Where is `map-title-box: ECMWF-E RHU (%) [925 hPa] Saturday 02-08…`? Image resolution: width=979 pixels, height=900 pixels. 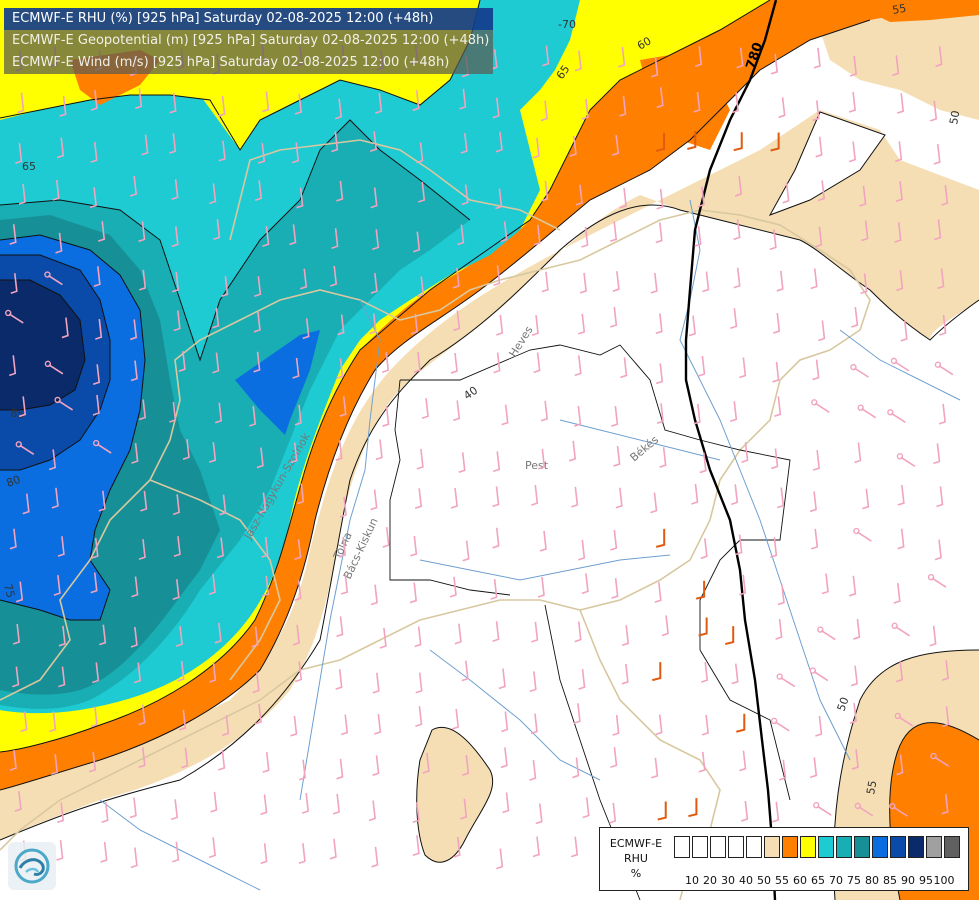
map-title-box: ECMWF-E RHU (%) [925 hPa] Saturday 02-08… is located at coordinates (248, 42).